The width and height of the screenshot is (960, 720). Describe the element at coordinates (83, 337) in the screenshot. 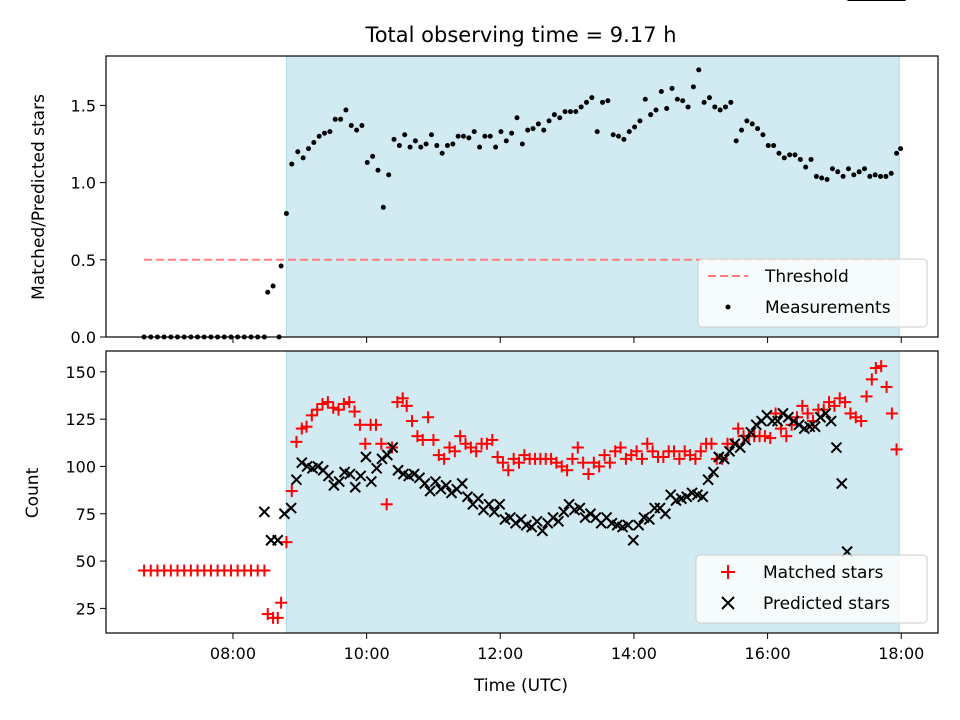

I see `top-y-tick-label: 0.0` at that location.